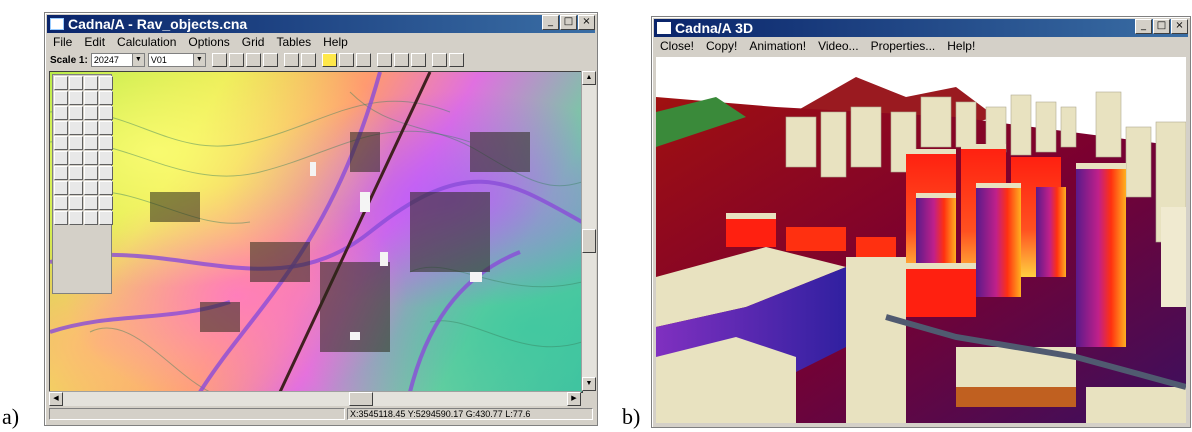  Describe the element at coordinates (106, 173) in the screenshot. I see `tool3-icon` at that location.